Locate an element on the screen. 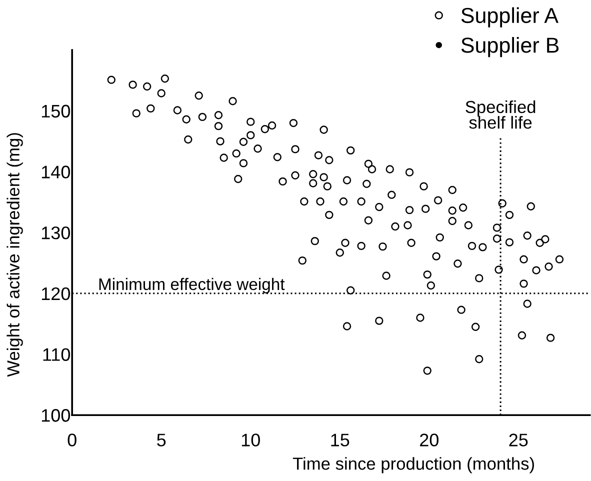 The height and width of the screenshot is (481, 591). x-tick-label: 15 is located at coordinates (340, 440).